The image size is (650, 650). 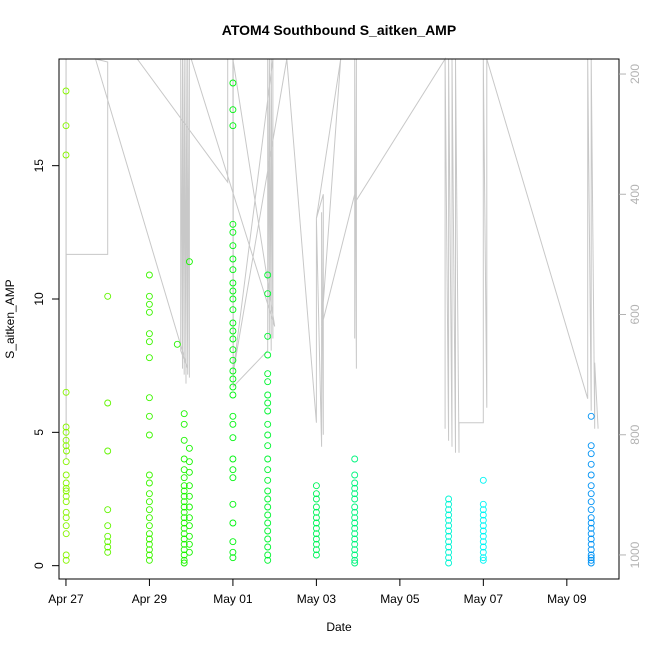 I want to click on y-axis-label: S_aitken_AMP, so click(x=10, y=318).